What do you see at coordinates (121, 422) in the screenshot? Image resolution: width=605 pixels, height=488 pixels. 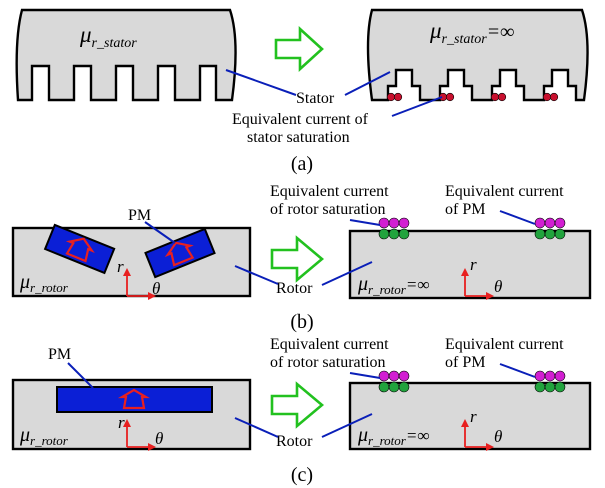 I see `axis-r-c: r` at bounding box center [121, 422].